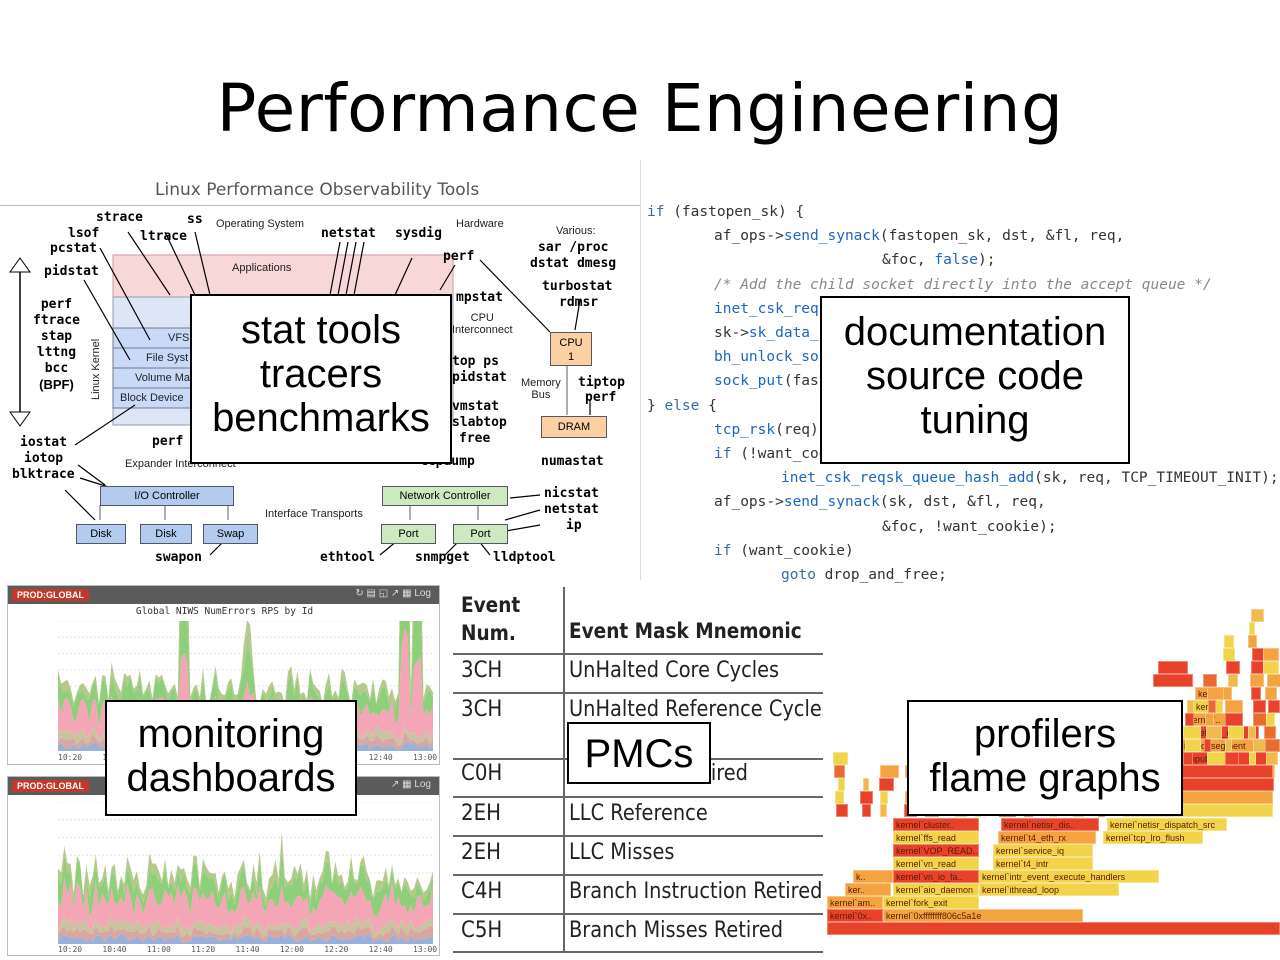 The width and height of the screenshot is (1280, 960). Describe the element at coordinates (571, 493) in the screenshot. I see `tool-nicstat: nicstat` at that location.